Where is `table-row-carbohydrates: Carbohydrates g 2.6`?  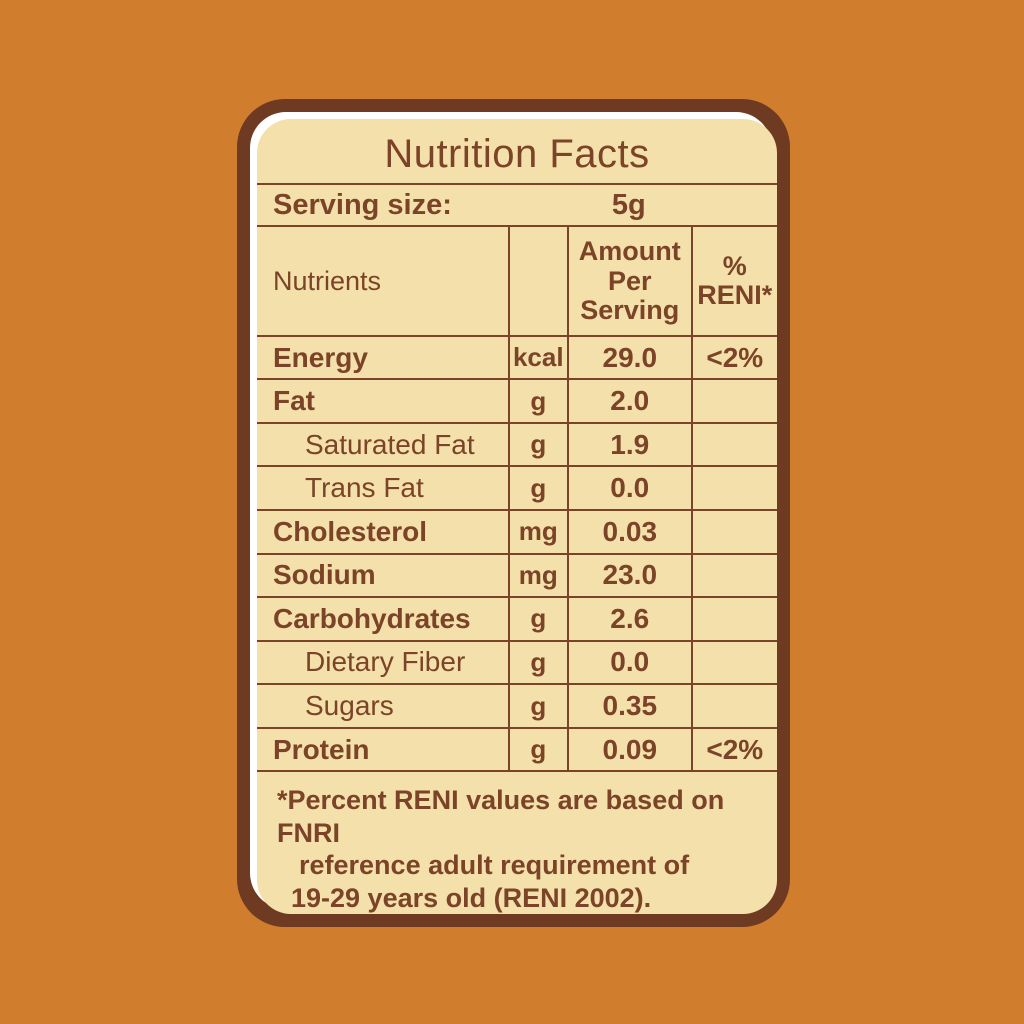 table-row-carbohydrates: Carbohydrates g 2.6 is located at coordinates (517, 620).